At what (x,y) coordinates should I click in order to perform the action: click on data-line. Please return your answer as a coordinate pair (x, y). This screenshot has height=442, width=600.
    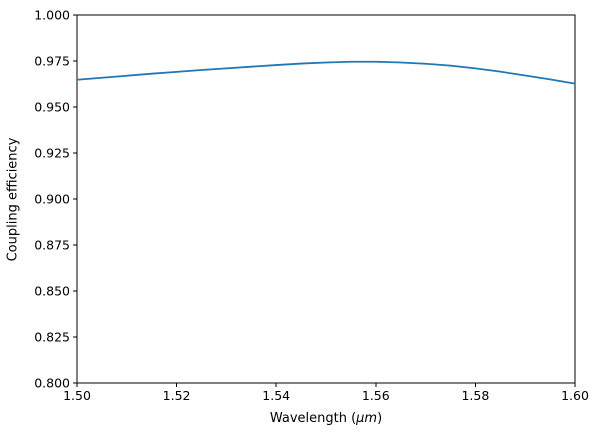
    Looking at the image, I should click on (326, 72).